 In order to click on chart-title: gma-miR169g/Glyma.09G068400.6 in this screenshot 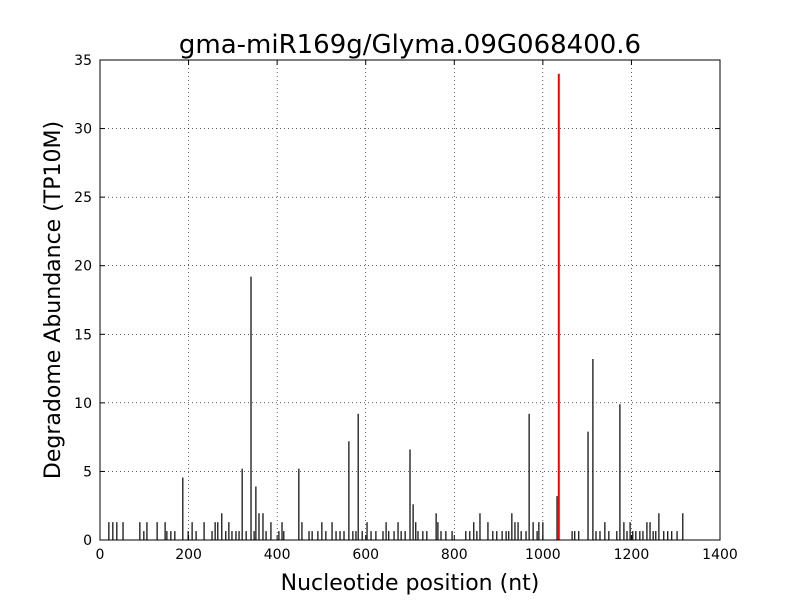, I will do `click(410, 45)`.